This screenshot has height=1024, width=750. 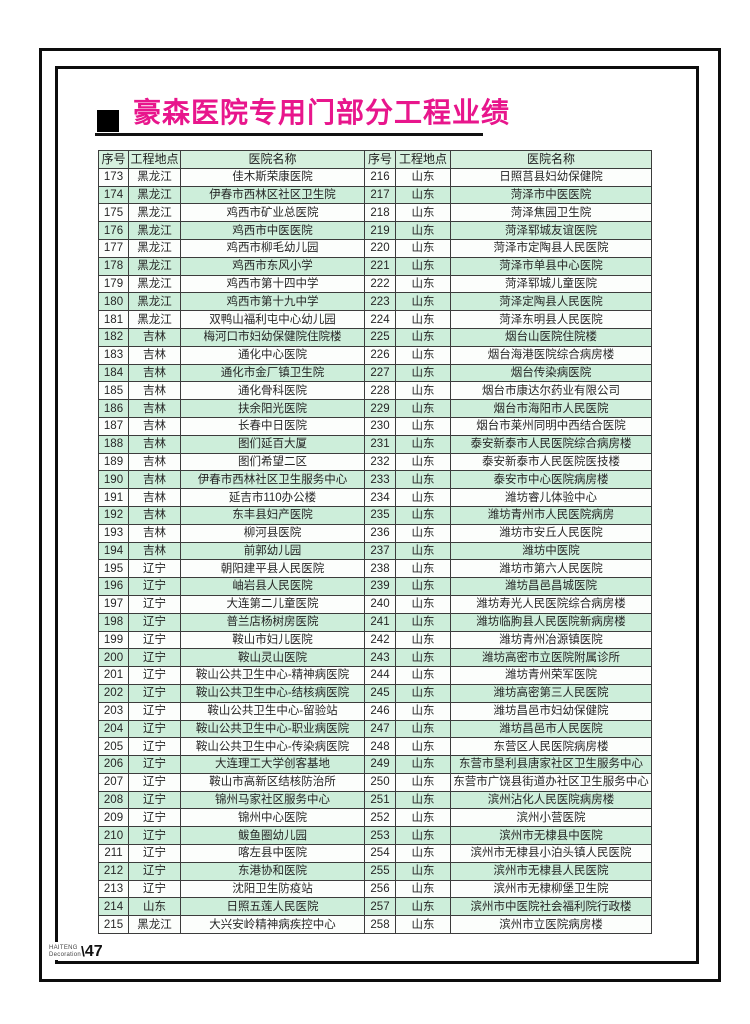 I want to click on table-row: 174 黑龙江 伊春市西林区社区卫生院 217 山东 菏泽市中医医院, so click(x=375, y=195).